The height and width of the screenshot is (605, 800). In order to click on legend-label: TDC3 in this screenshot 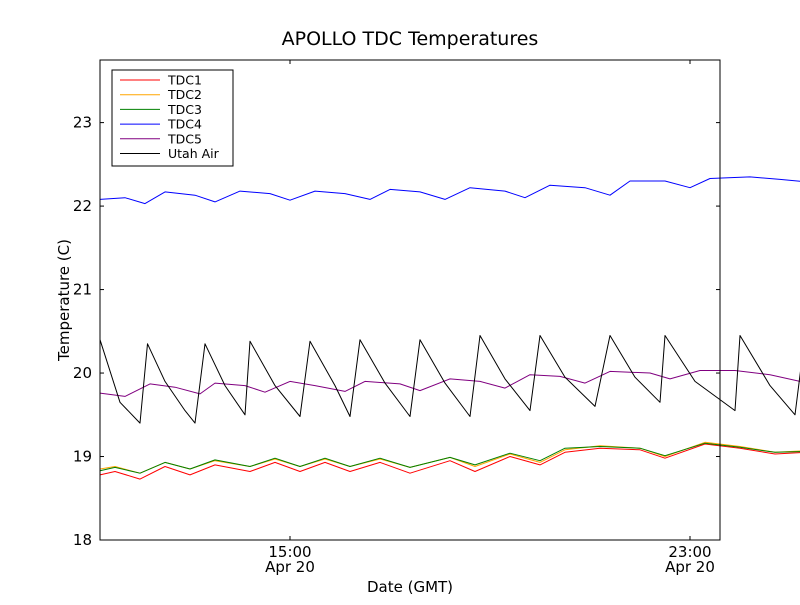, I will do `click(184, 109)`.